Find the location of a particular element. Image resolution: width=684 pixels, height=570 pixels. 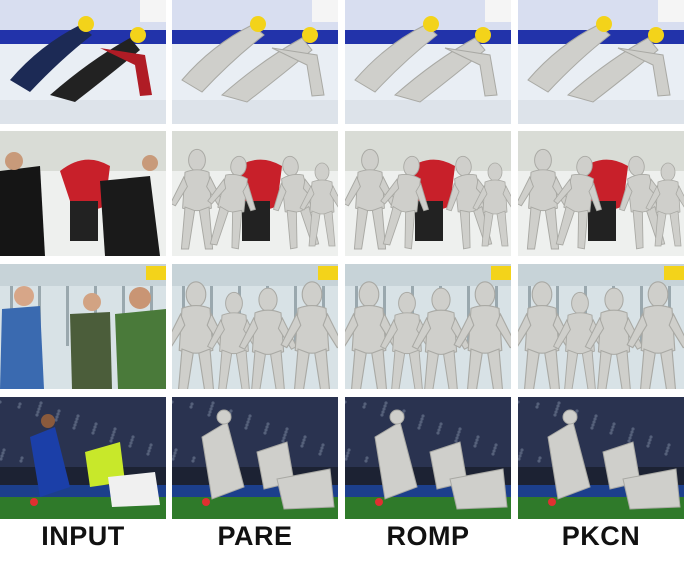

image-speed-skating-pare is located at coordinates (255, 62).